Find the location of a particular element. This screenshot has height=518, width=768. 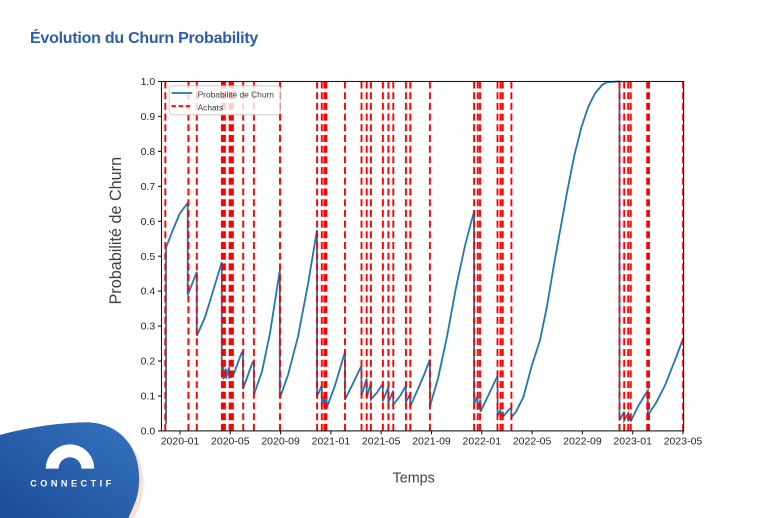

svg-text: 2022-05 is located at coordinates (532, 442).